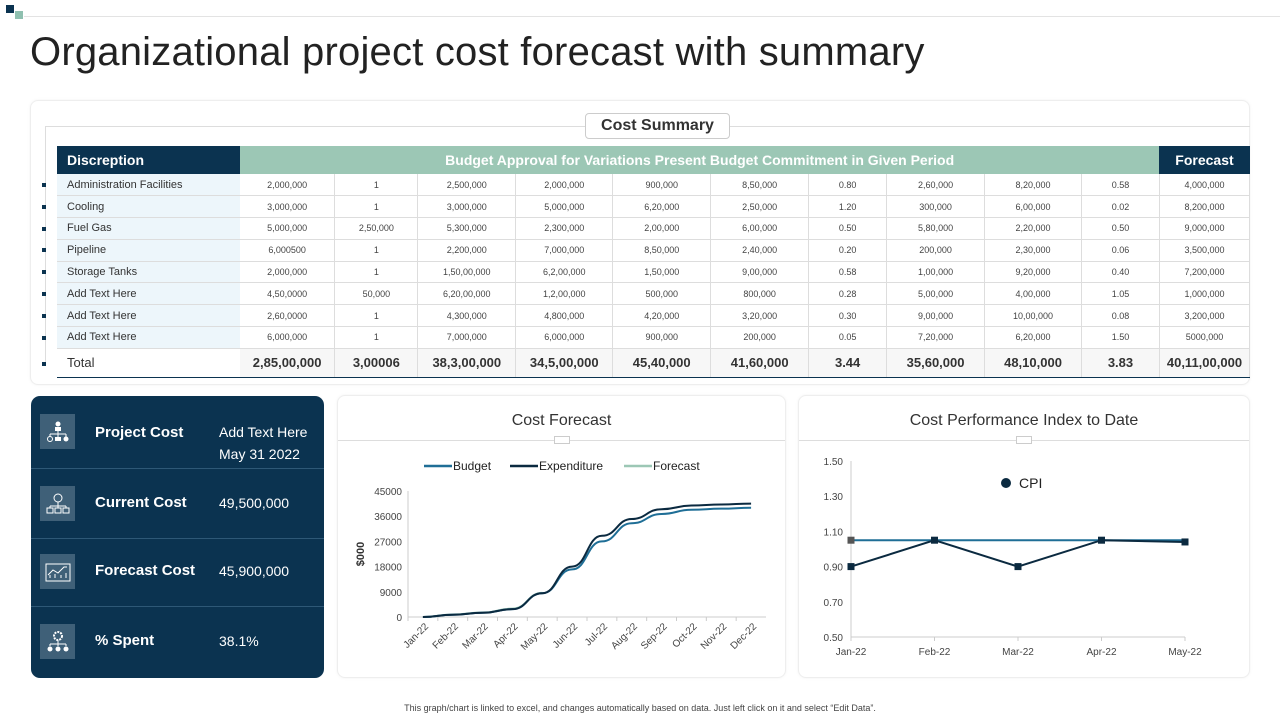  Describe the element at coordinates (848, 185) in the screenshot. I see `cell: 0.80` at that location.